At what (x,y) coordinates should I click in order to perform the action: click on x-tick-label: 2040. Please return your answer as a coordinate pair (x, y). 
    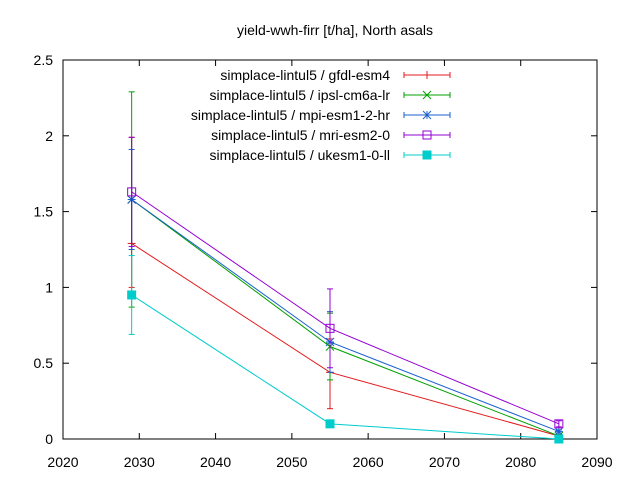
    Looking at the image, I should click on (215, 462).